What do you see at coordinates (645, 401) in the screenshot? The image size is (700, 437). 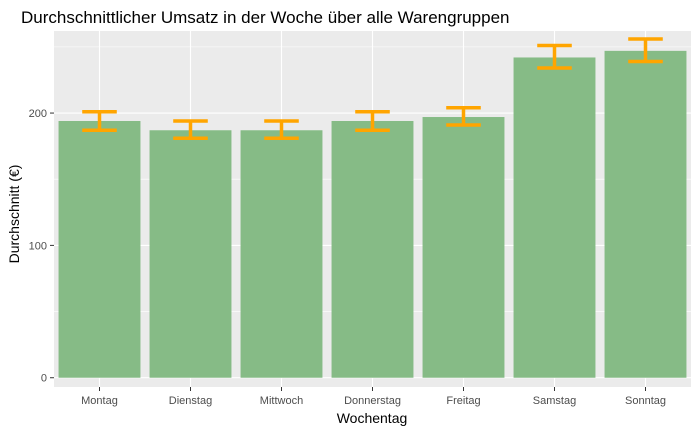 I see `x-tick-label: Sonntag` at bounding box center [645, 401].